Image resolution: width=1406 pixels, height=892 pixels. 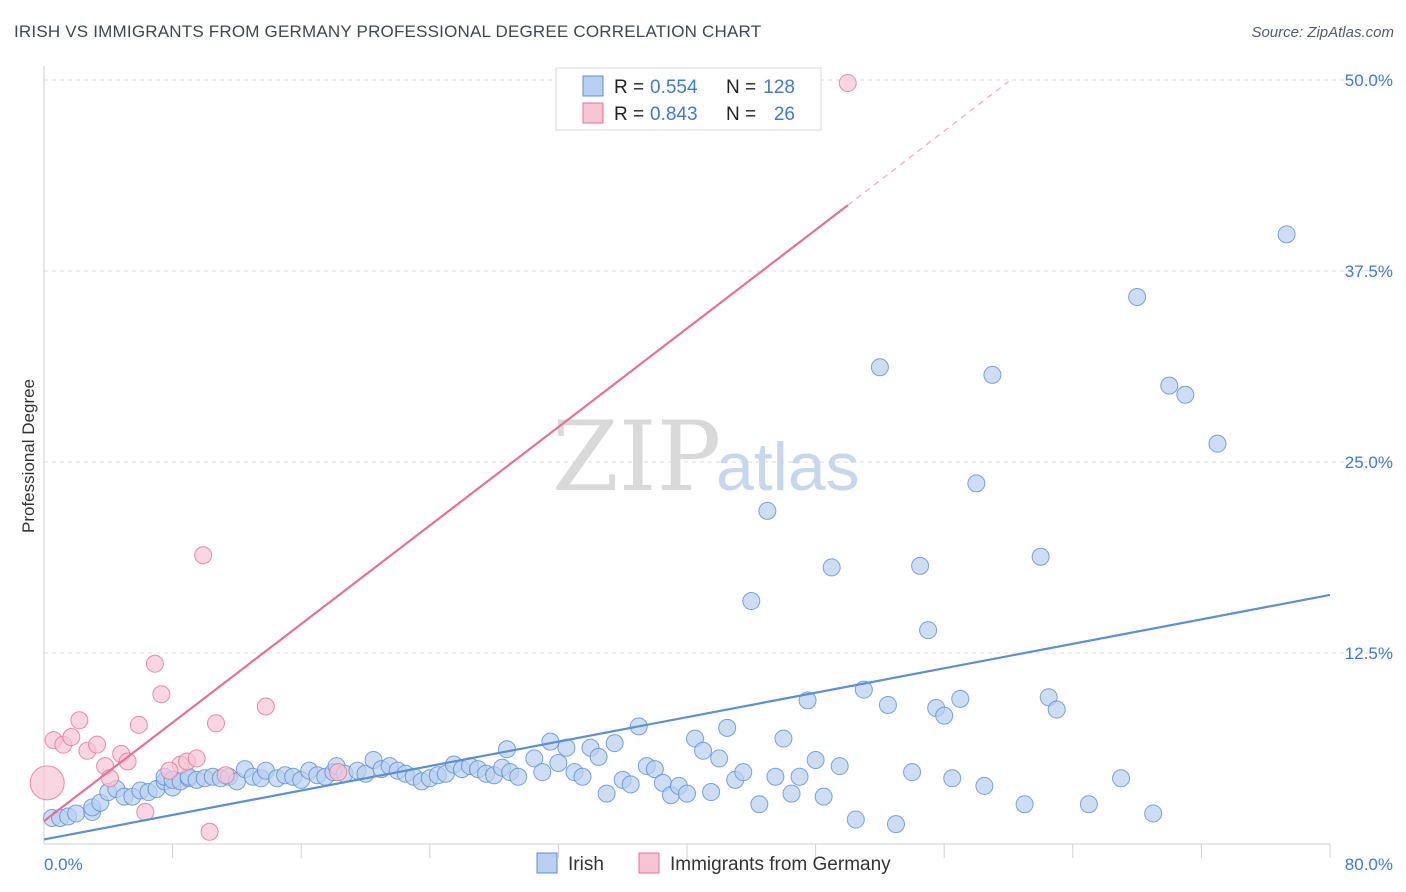 What do you see at coordinates (928, 143) in the screenshot?
I see `germany-trendline-extension` at bounding box center [928, 143].